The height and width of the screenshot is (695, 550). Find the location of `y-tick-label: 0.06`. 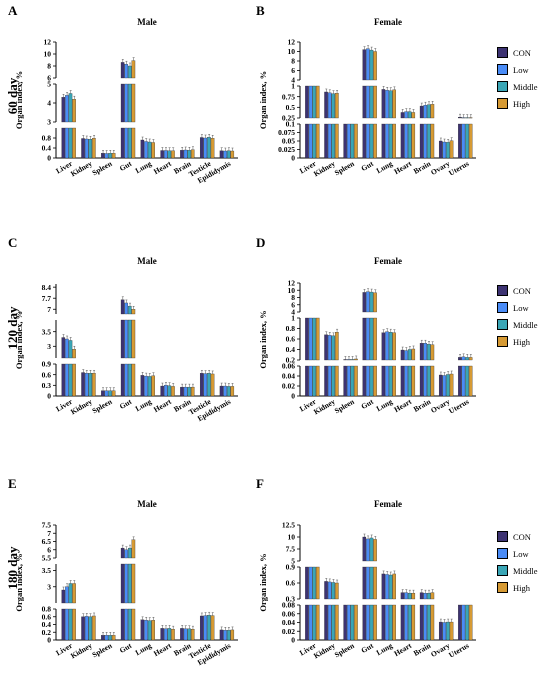

y-tick-label: 0.06 is located at coordinates (288, 366).